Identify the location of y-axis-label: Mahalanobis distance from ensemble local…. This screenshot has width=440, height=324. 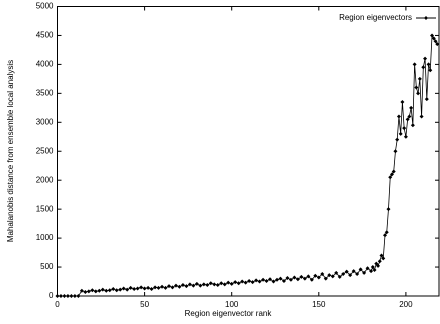
(10, 151).